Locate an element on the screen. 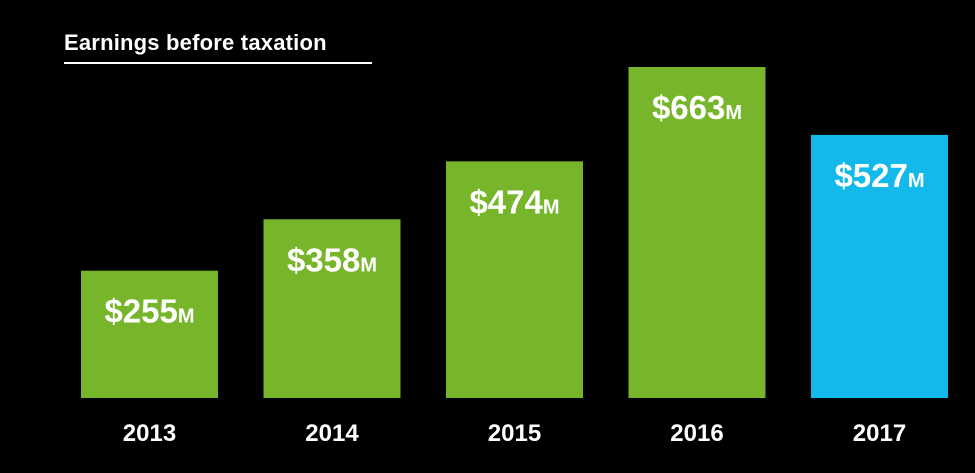 This screenshot has height=473, width=975. x-tick-2015: 2015 is located at coordinates (514, 433).